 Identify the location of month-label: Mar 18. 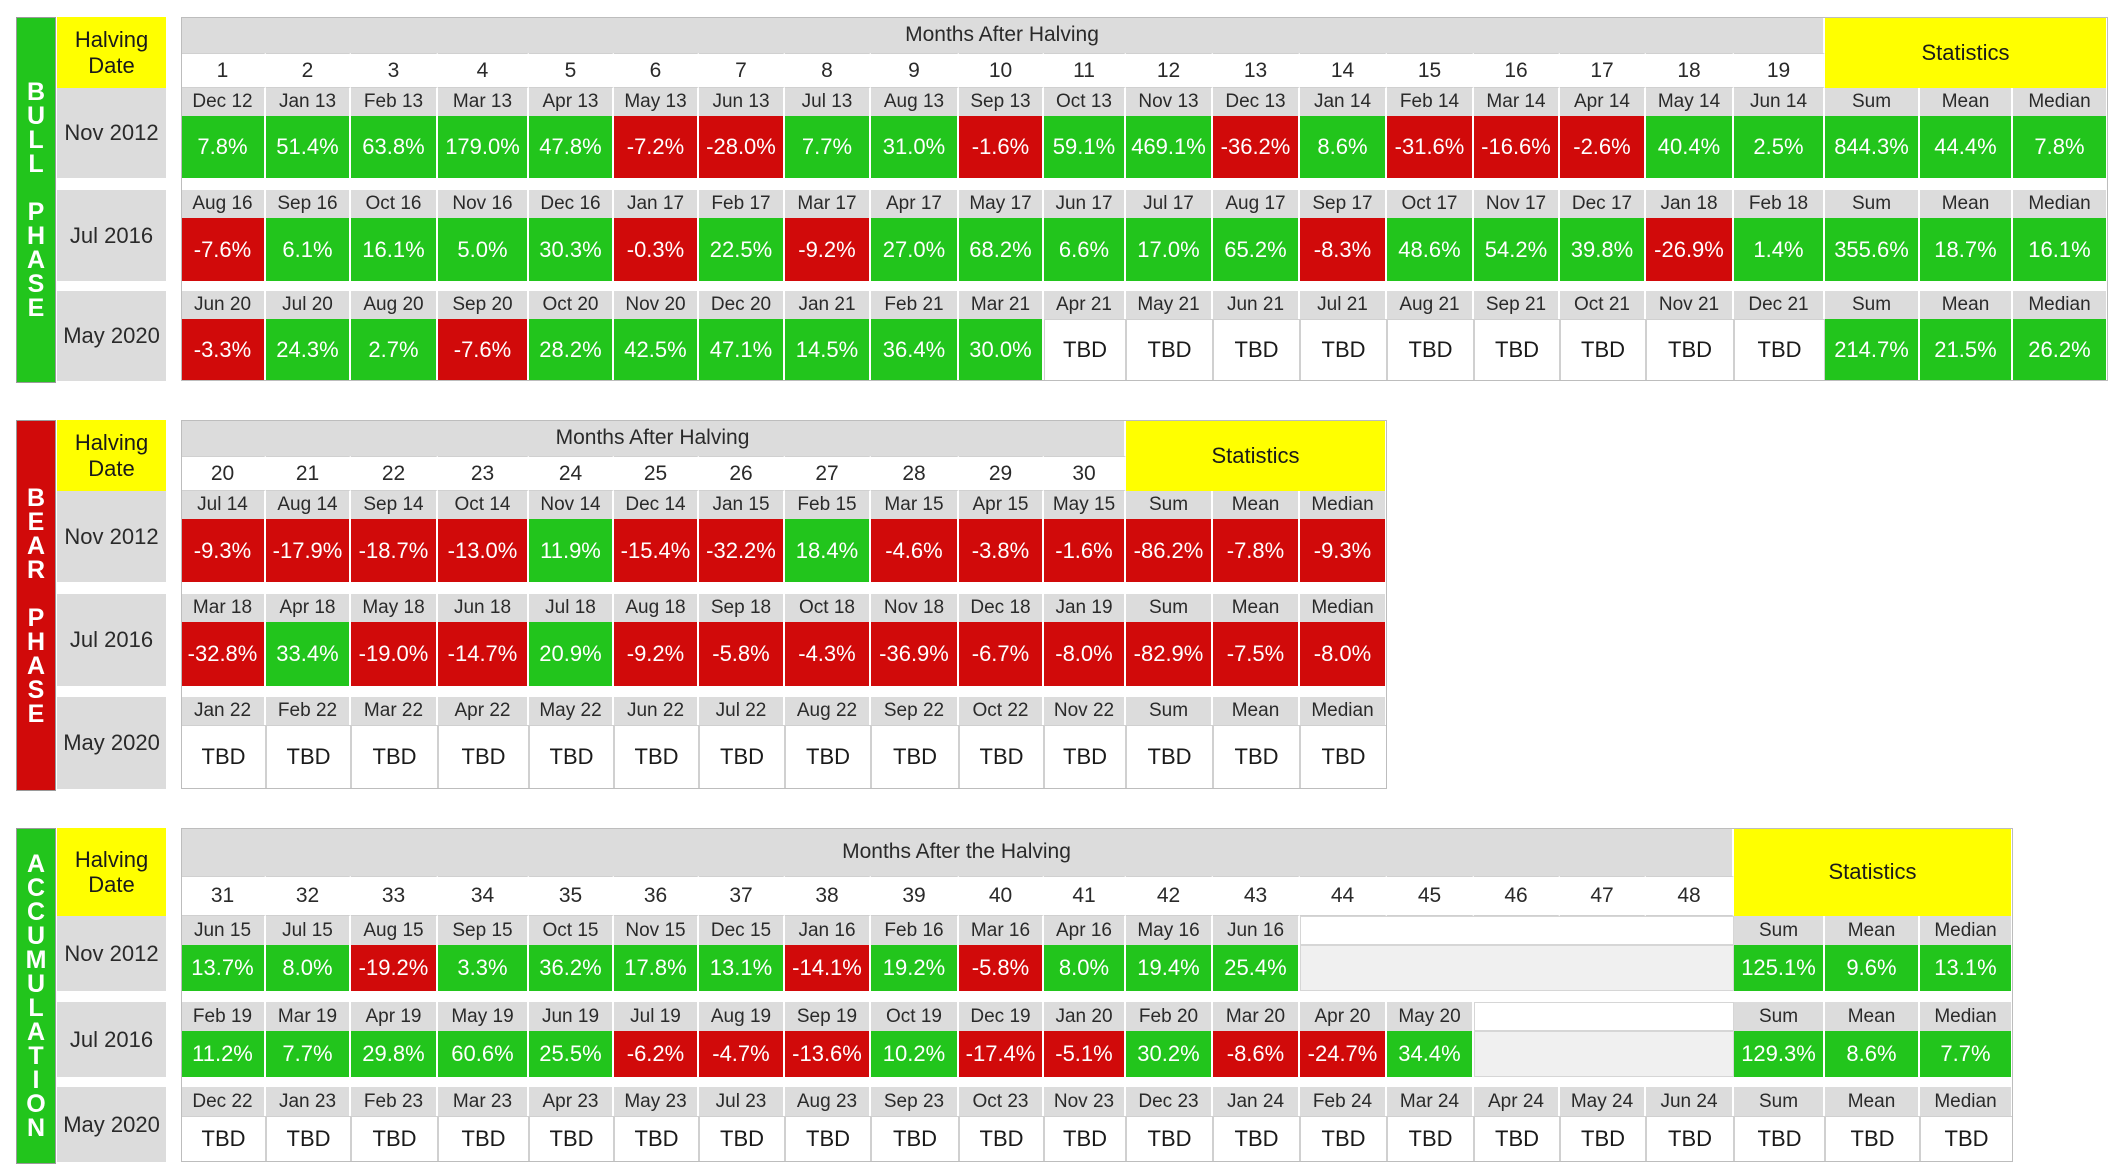
(223, 608).